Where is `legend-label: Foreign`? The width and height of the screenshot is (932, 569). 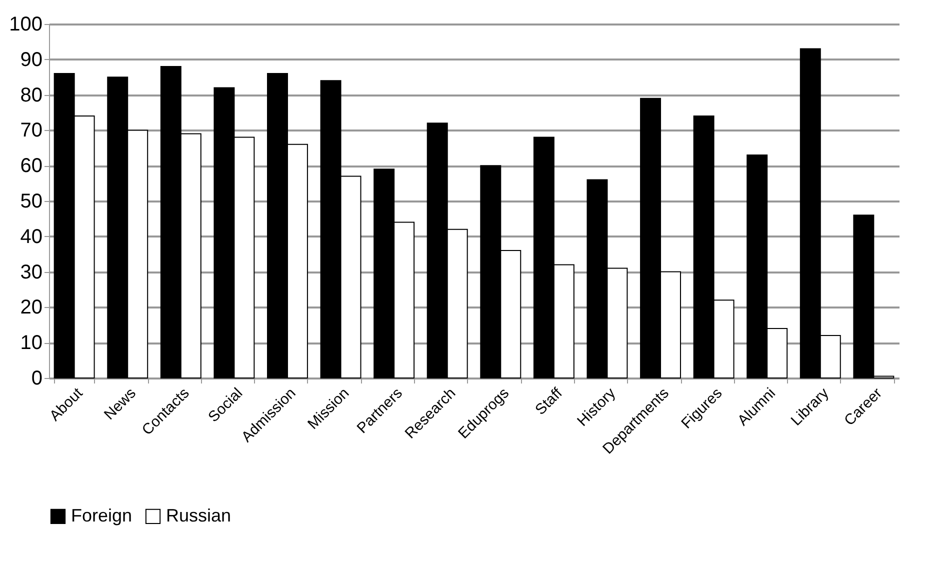
legend-label: Foreign is located at coordinates (101, 515).